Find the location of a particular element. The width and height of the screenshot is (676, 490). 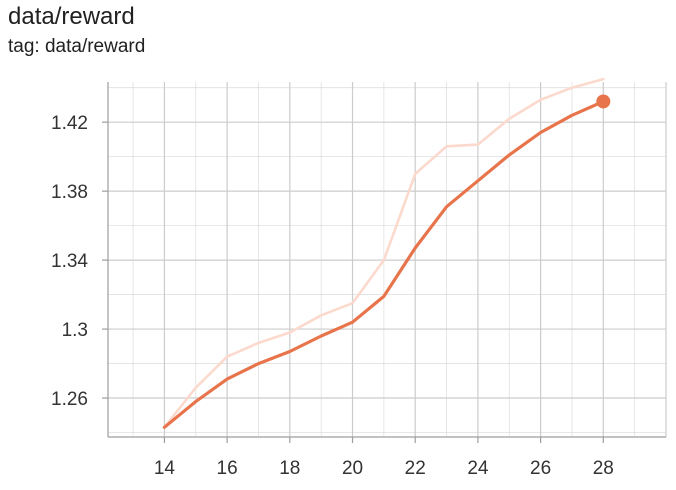

chart-title: data/reward is located at coordinates (71, 16).